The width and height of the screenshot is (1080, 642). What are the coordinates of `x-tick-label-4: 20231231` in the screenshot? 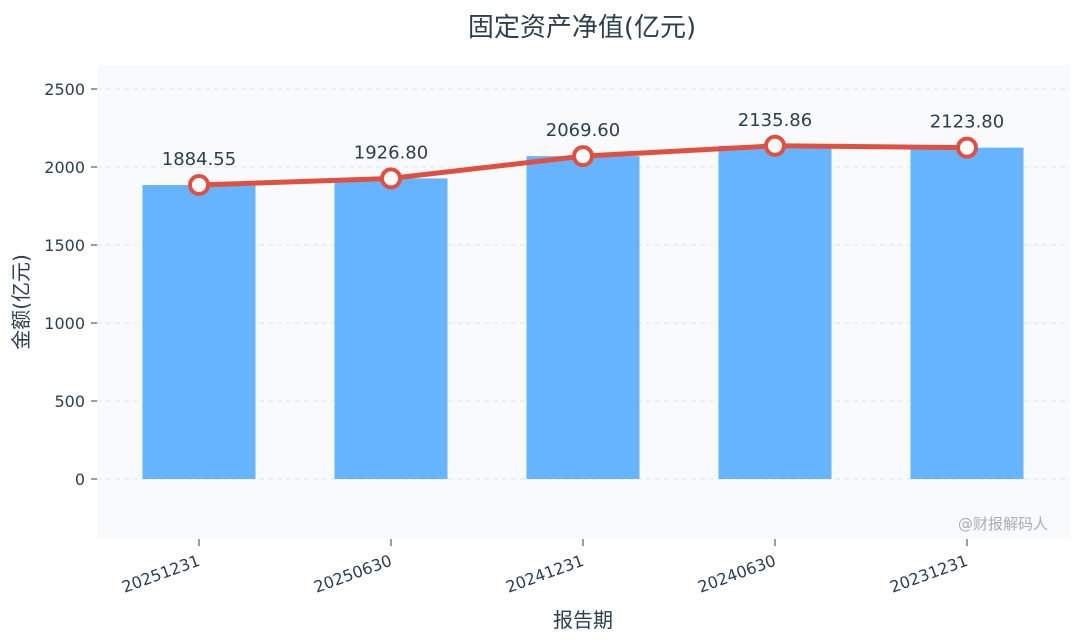 It's located at (928, 574).